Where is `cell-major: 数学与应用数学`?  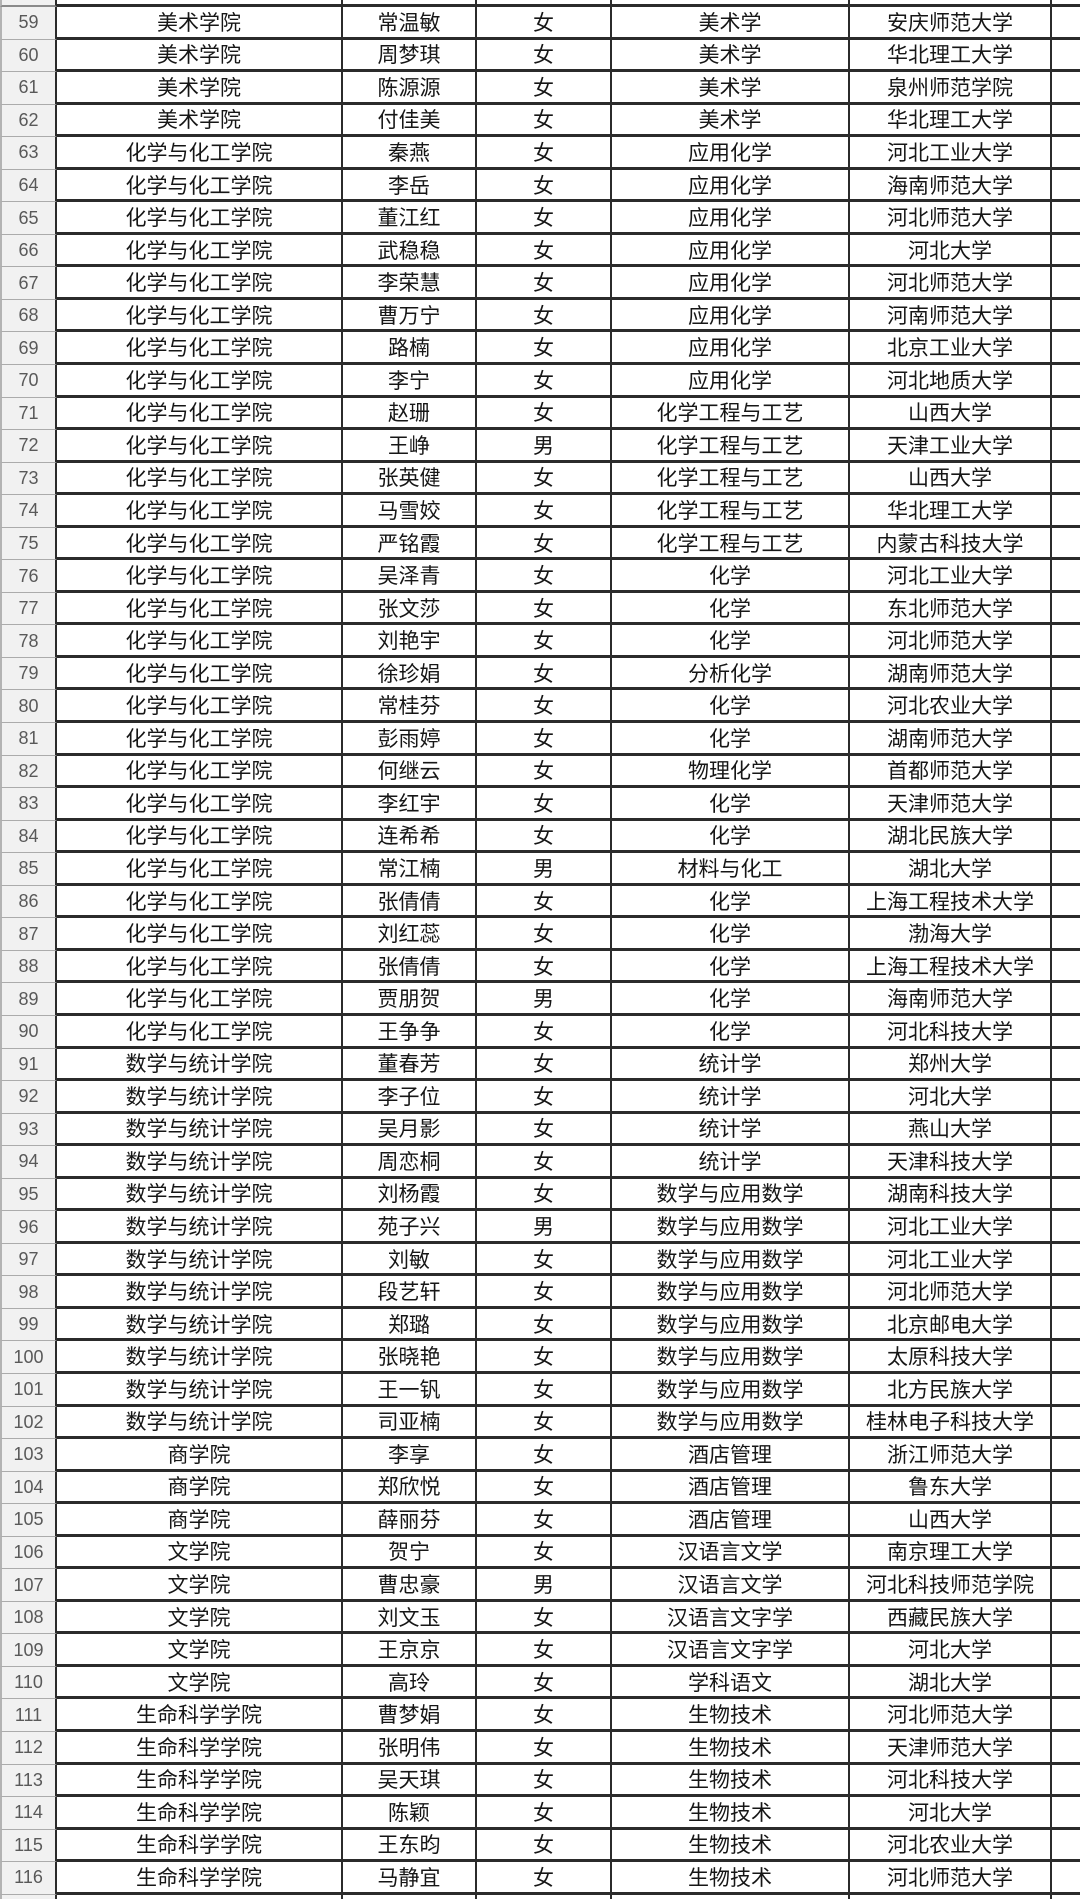 cell-major: 数学与应用数学 is located at coordinates (731, 1423).